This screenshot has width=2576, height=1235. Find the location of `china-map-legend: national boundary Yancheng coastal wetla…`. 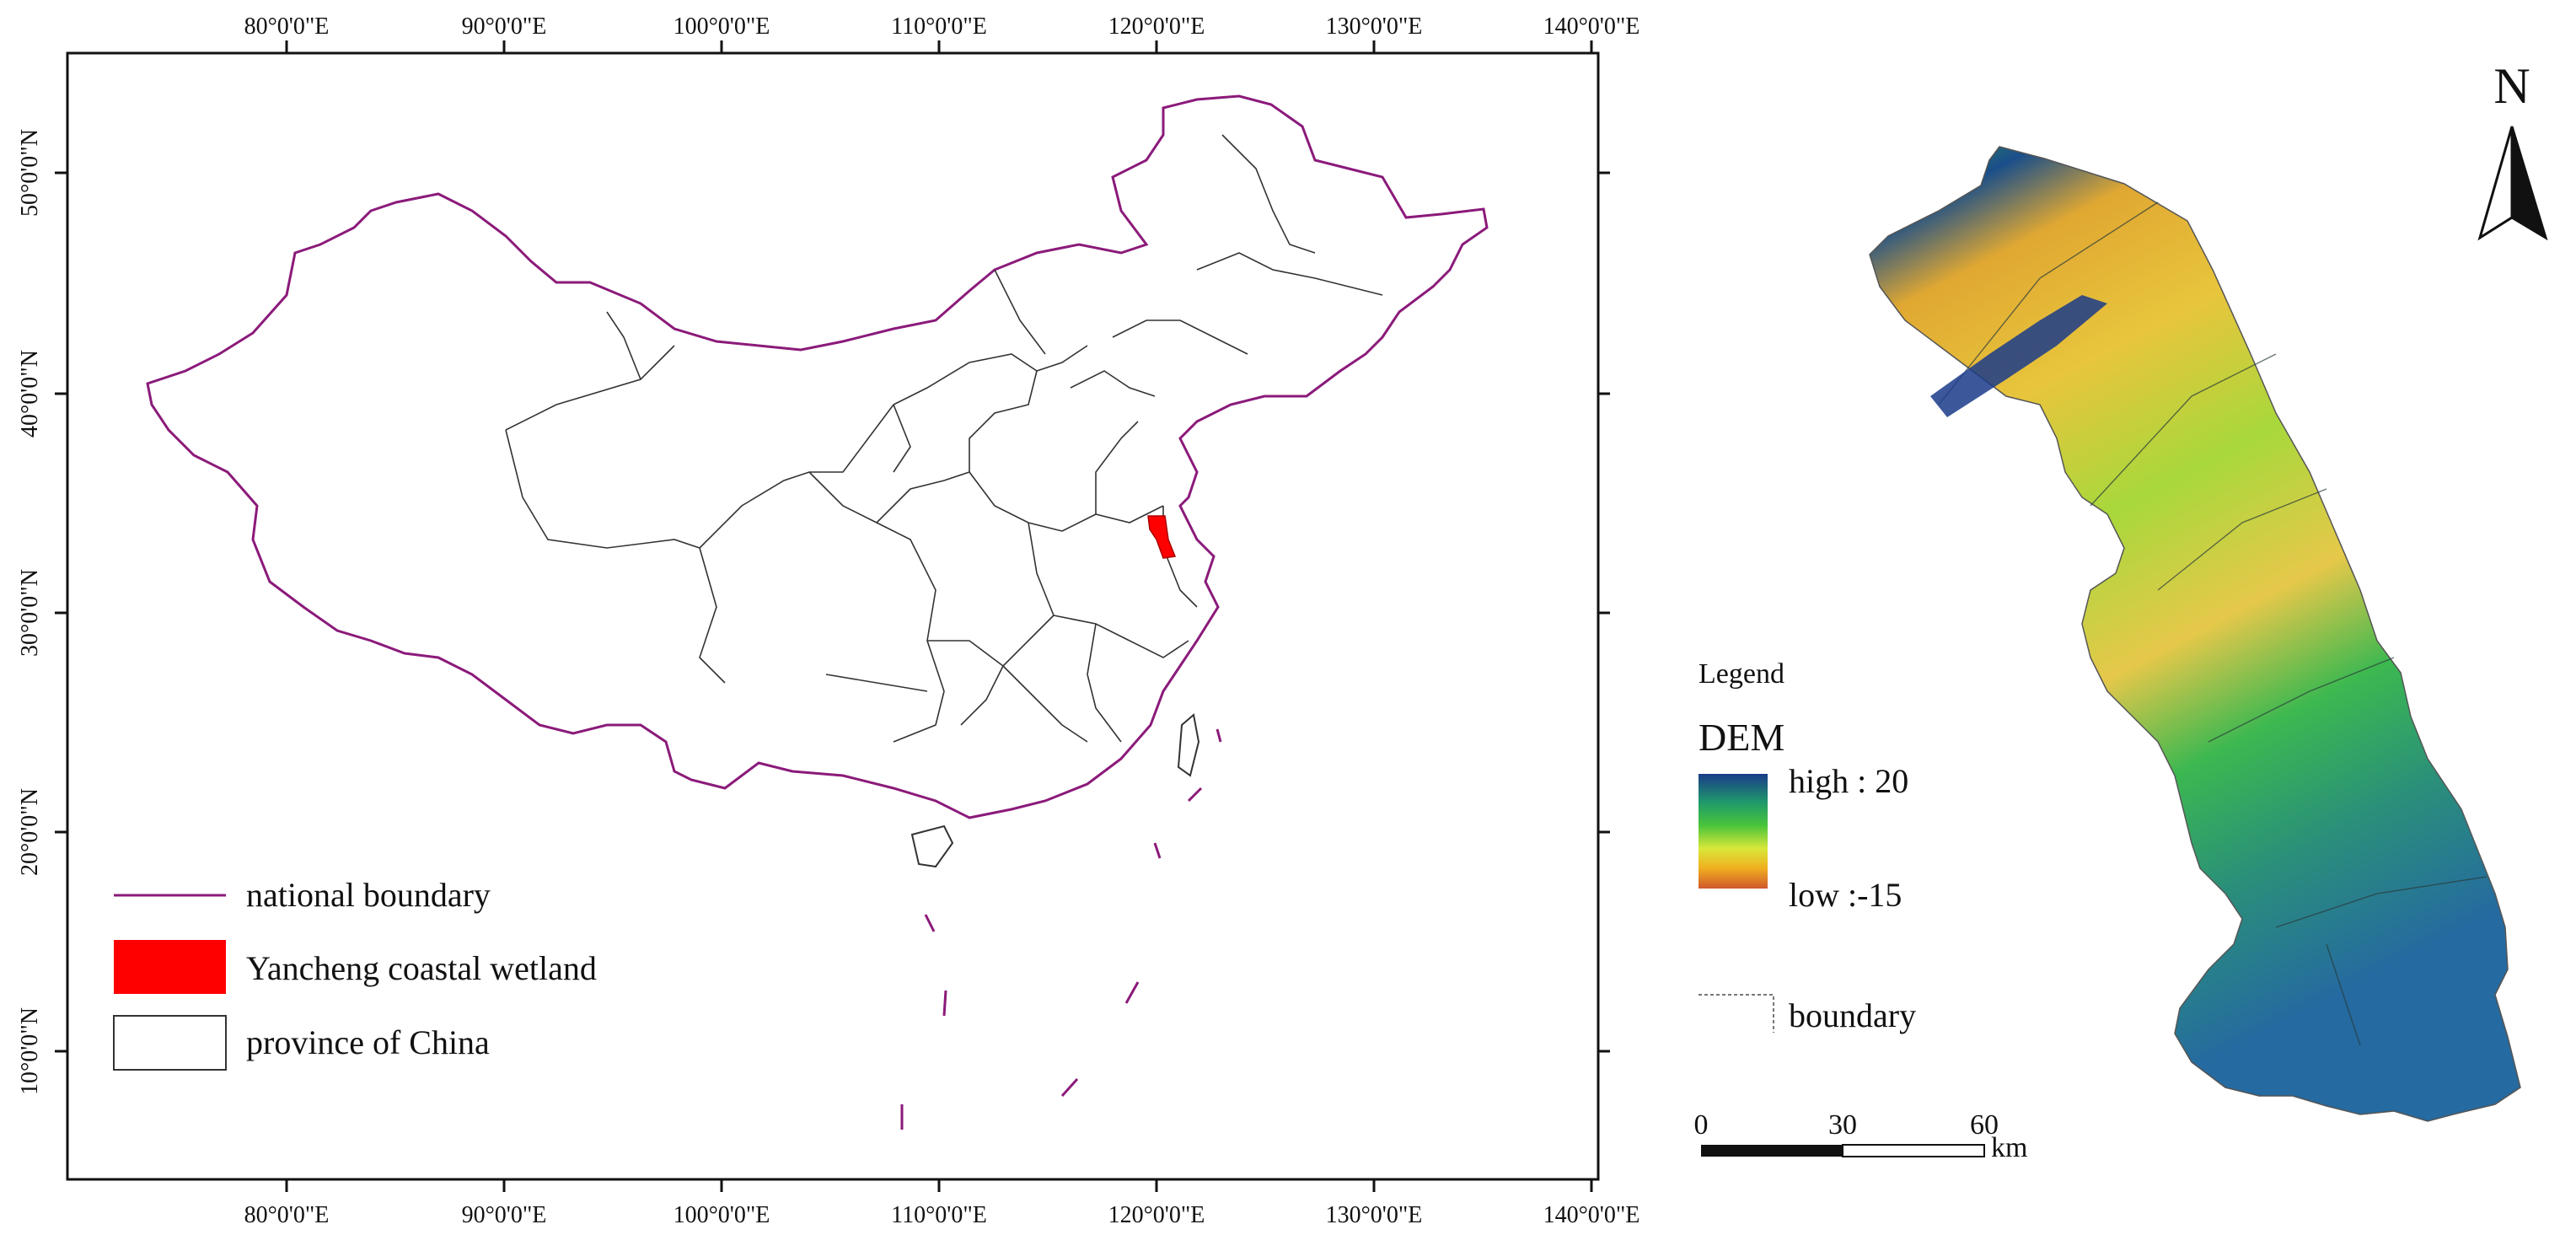

china-map-legend: national boundary Yancheng coastal wetla… is located at coordinates (355, 973).